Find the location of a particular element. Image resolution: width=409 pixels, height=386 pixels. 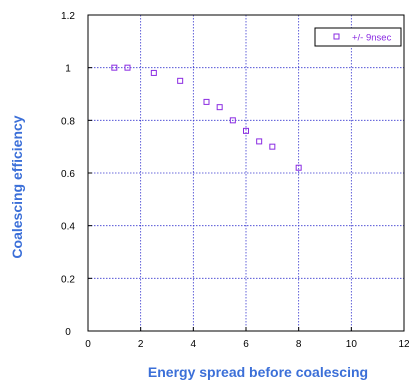

legend-box is located at coordinates (358, 37).